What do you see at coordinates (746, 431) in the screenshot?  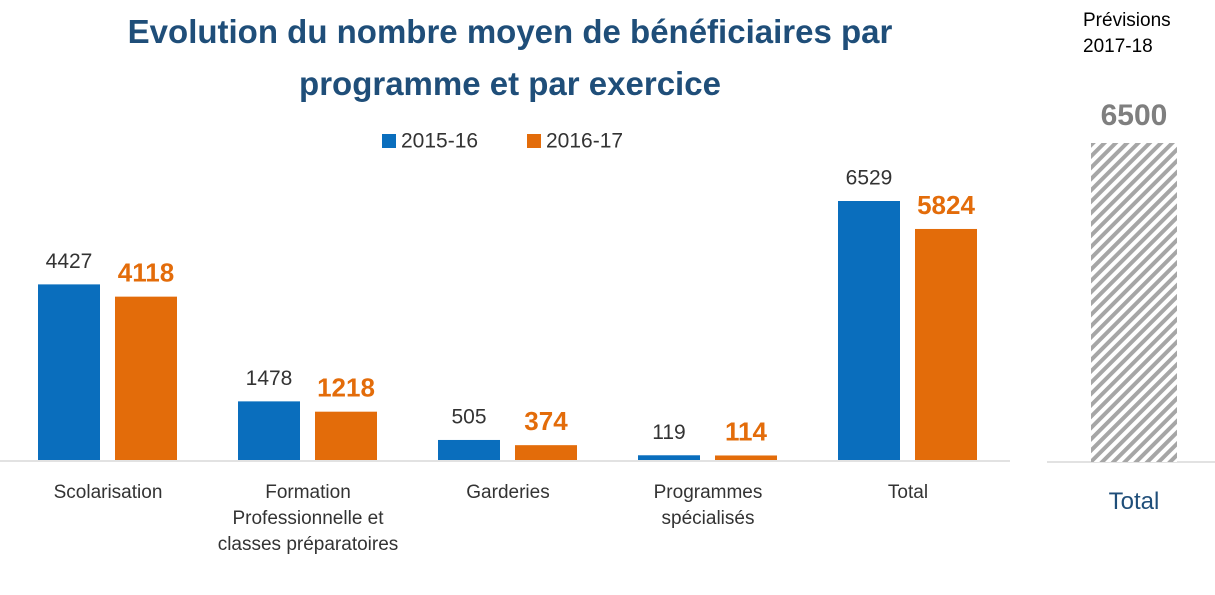 I see `value-label: 114` at bounding box center [746, 431].